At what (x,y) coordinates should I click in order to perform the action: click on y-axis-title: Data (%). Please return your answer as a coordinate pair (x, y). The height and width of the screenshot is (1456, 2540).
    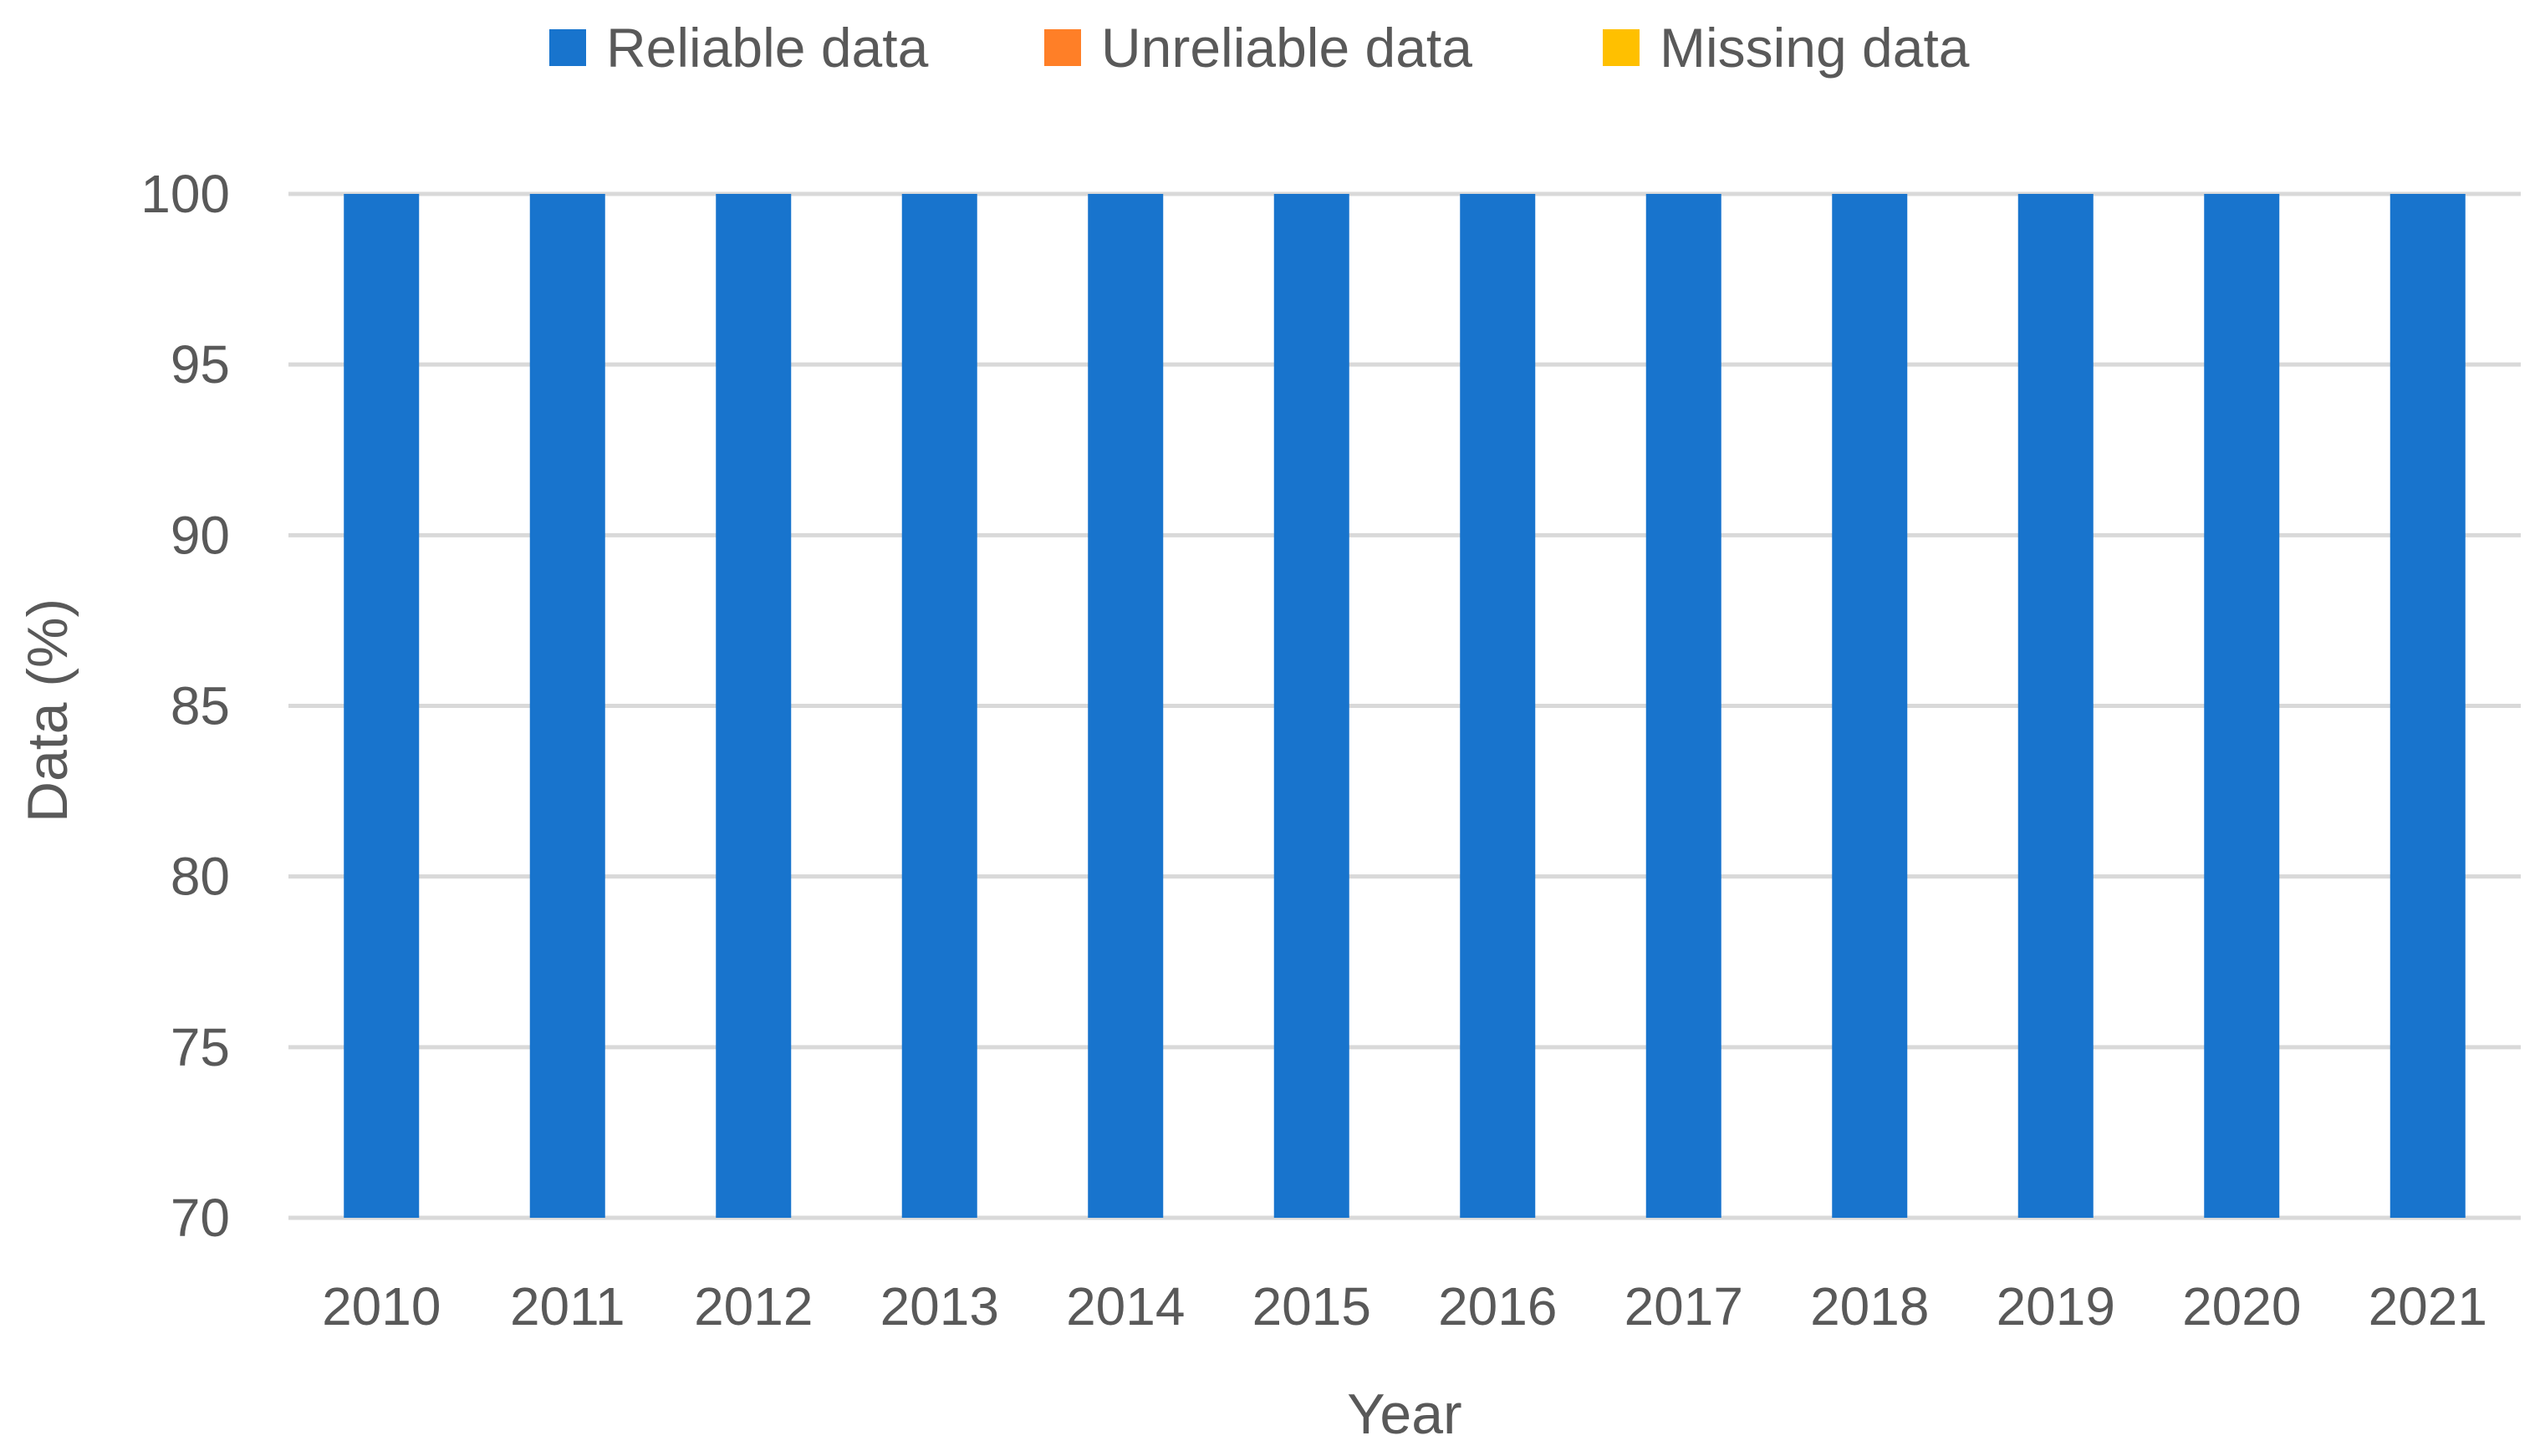
    Looking at the image, I should click on (47, 710).